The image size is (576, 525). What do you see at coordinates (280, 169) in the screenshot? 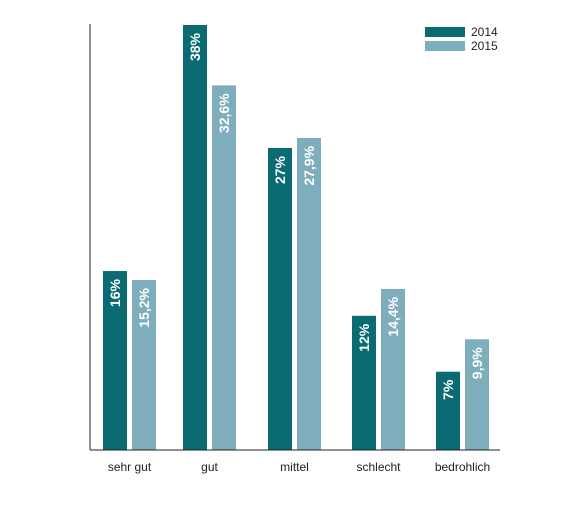
I see `bar-value-label: 27%` at bounding box center [280, 169].